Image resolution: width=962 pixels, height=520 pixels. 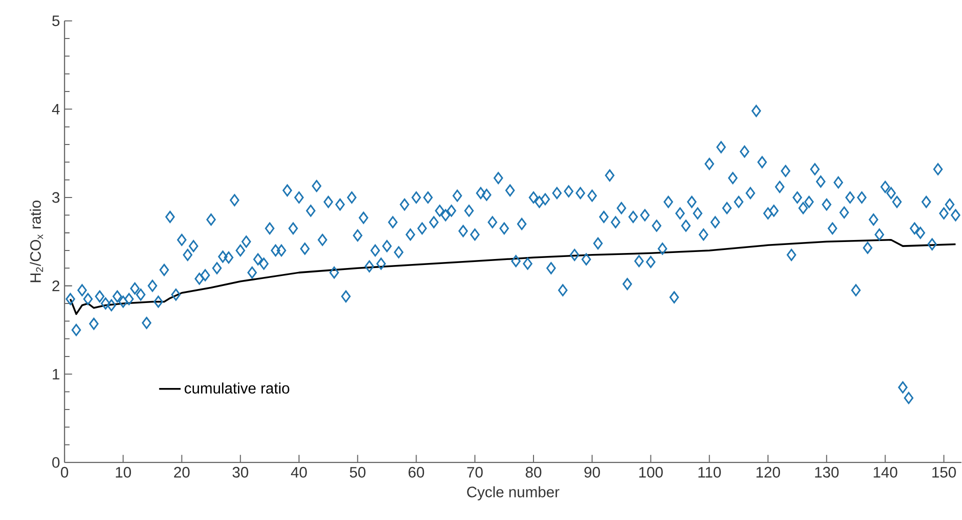 I want to click on x-tick-label: 120, so click(x=768, y=472).